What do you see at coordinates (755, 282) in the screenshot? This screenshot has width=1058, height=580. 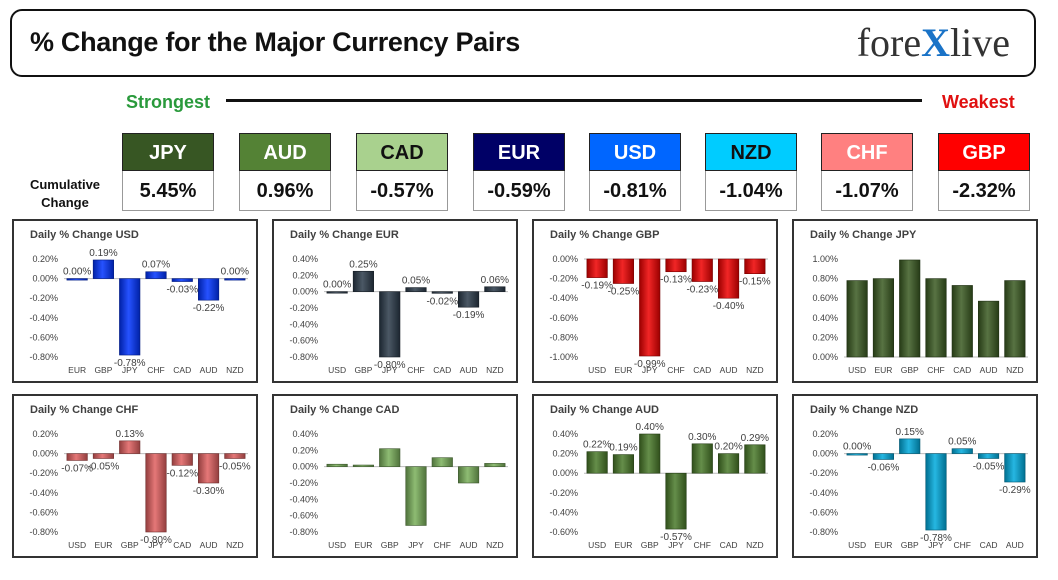 I see `data-label: -0.15%` at bounding box center [755, 282].